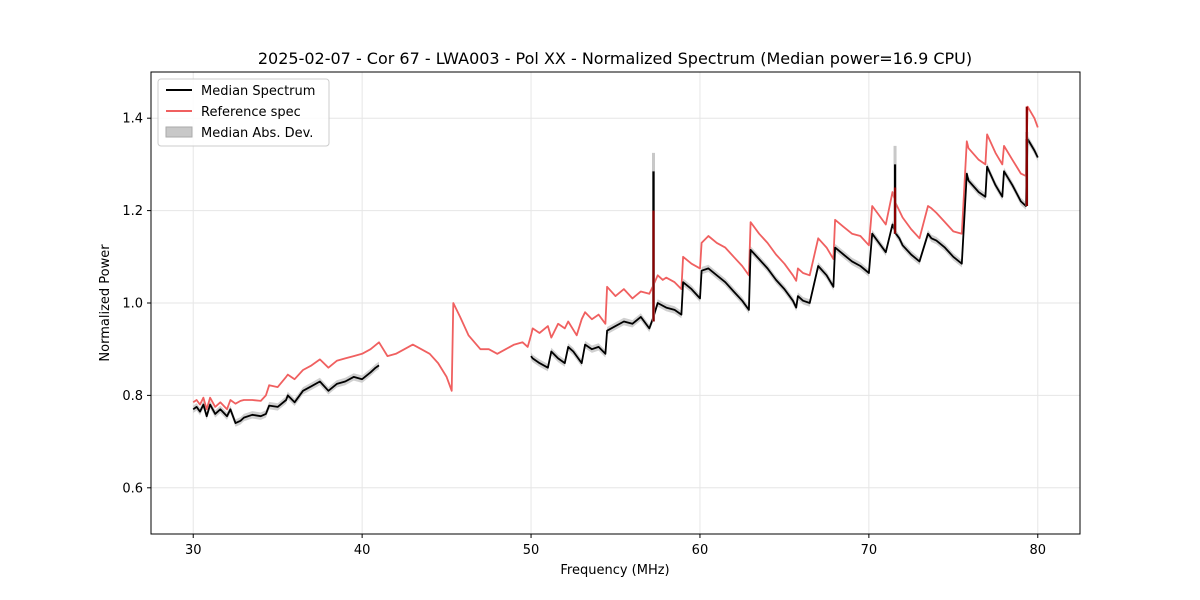  I want to click on legend-mad-label: Median Abs. Dev., so click(257, 133).